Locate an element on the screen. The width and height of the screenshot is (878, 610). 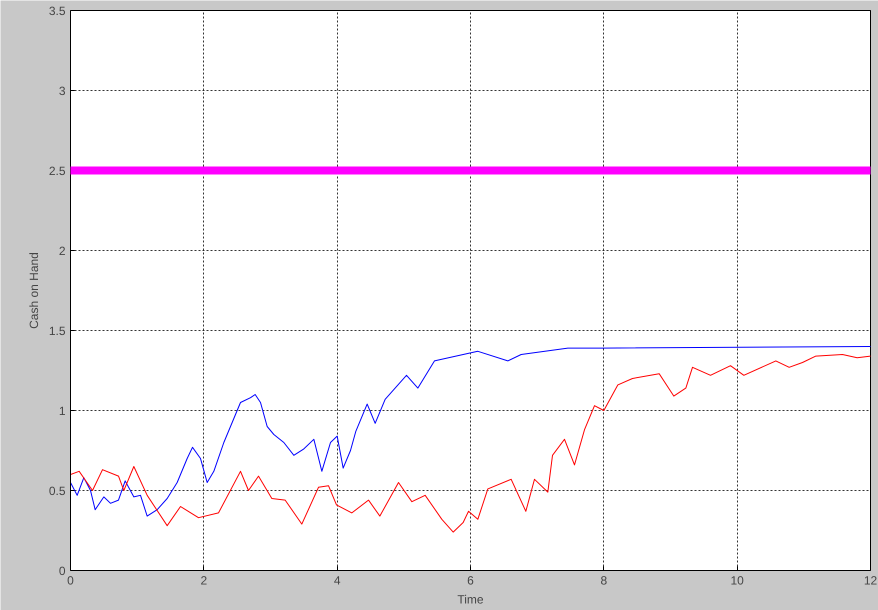
x-tick-label: 8 is located at coordinates (604, 581).